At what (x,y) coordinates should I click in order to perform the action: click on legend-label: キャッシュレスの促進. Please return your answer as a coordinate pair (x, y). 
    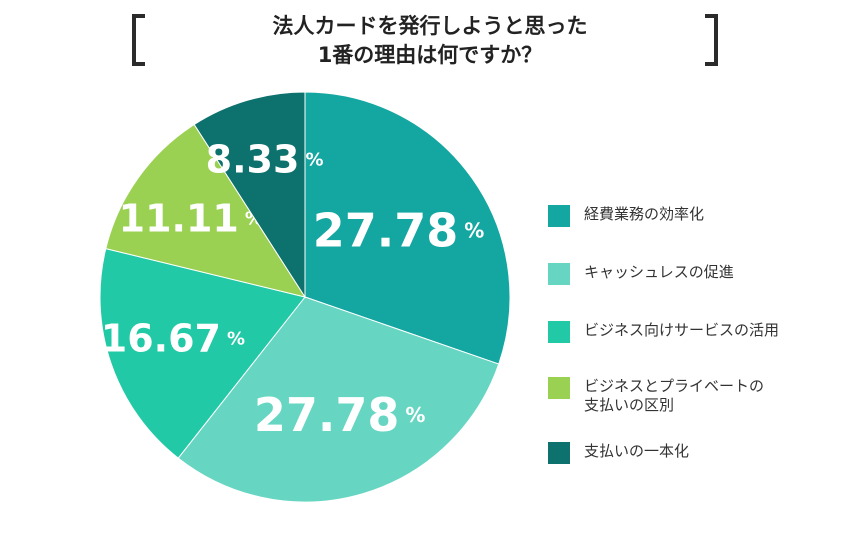
    Looking at the image, I should click on (709, 272).